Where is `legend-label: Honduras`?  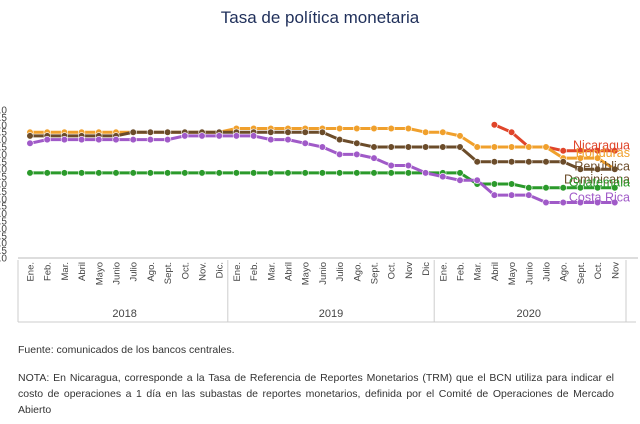 legend-label: Honduras is located at coordinates (603, 153).